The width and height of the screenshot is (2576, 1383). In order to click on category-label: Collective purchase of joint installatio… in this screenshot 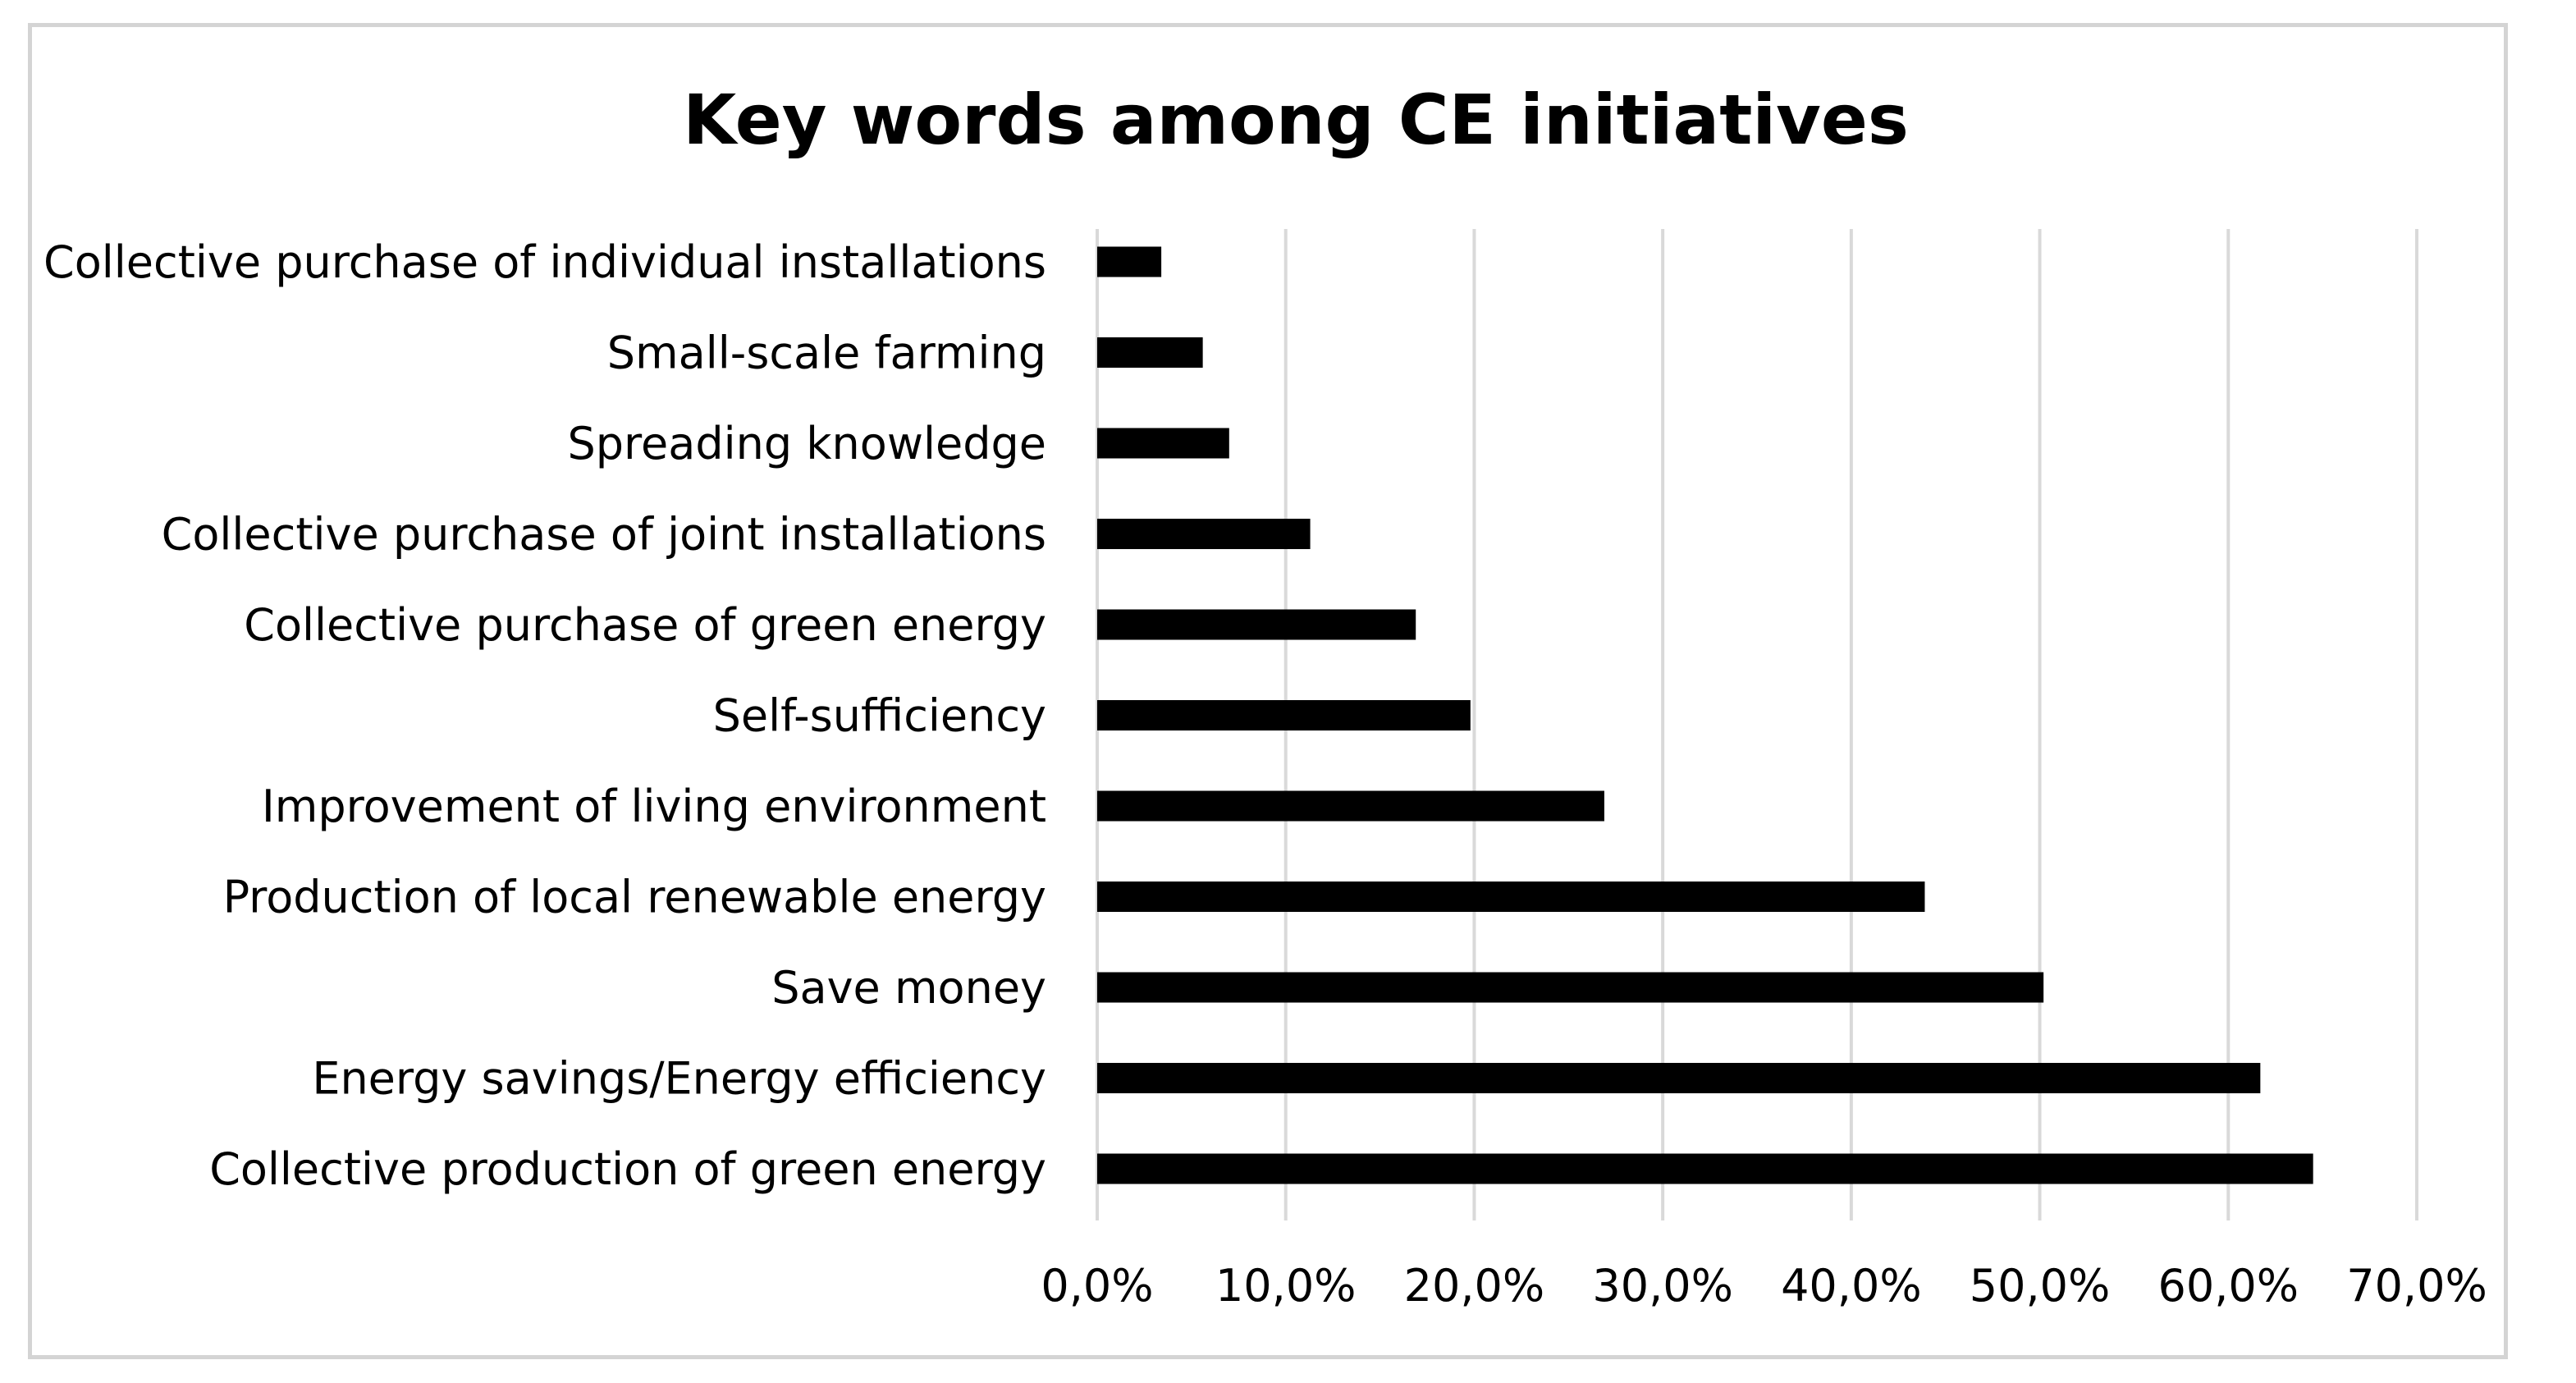, I will do `click(604, 535)`.